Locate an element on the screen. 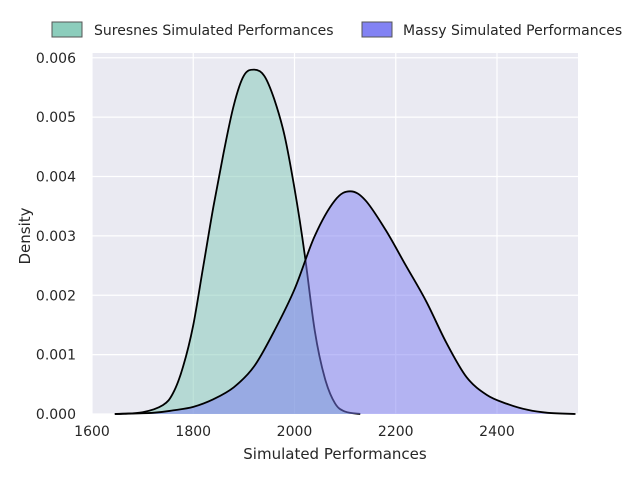 This screenshot has width=640, height=480. x-tick-label-2000: 2000 is located at coordinates (295, 432).